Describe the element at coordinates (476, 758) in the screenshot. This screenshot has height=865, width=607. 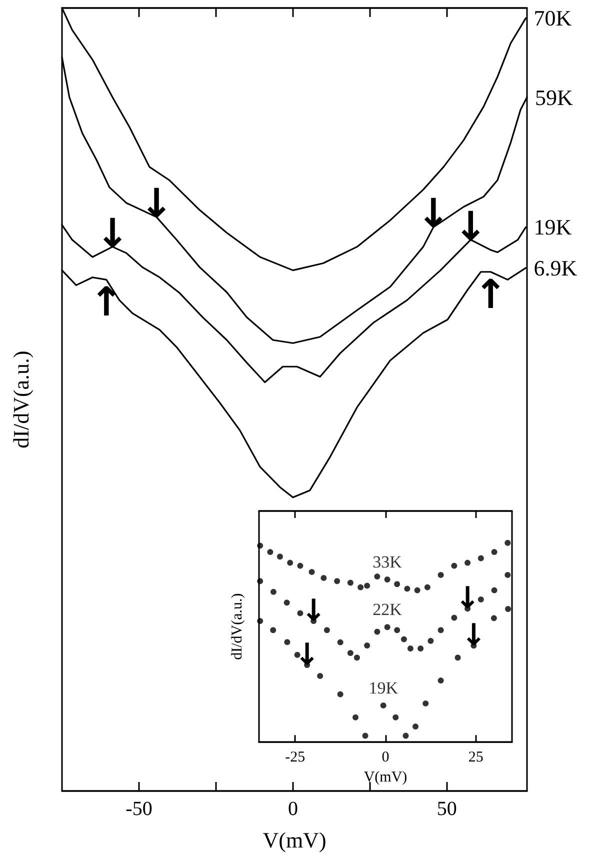
I see `x-tick-label: 25` at that location.